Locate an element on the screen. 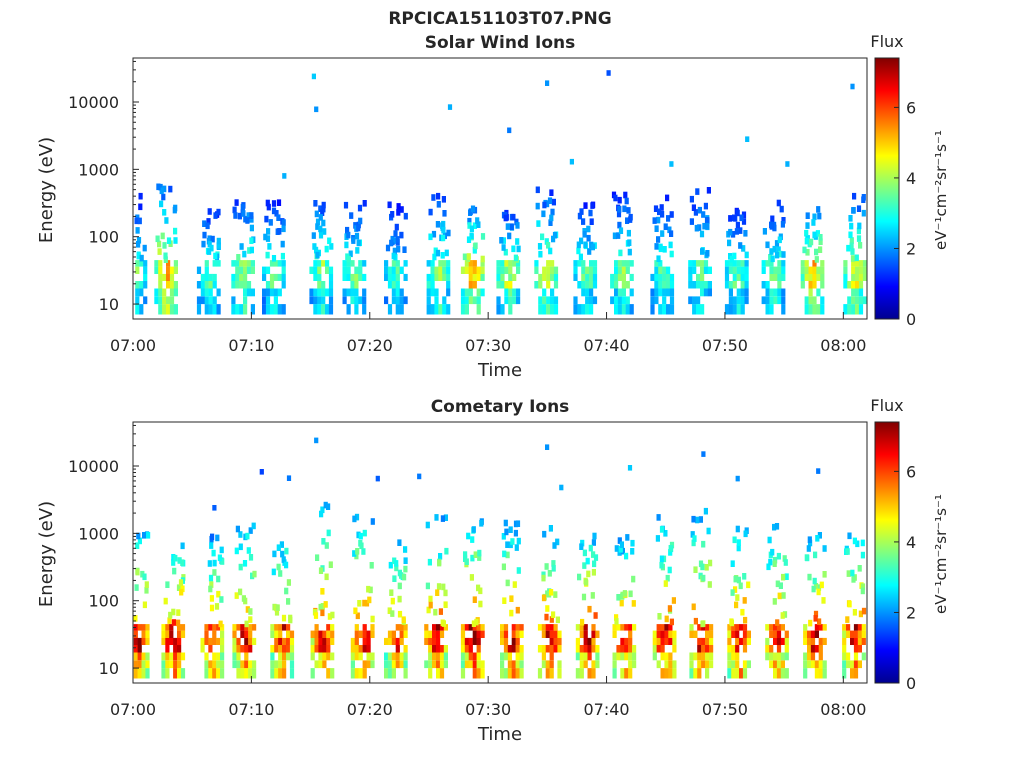 The image size is (1024, 768). colorbar-tick-label: 4 is located at coordinates (911, 542).